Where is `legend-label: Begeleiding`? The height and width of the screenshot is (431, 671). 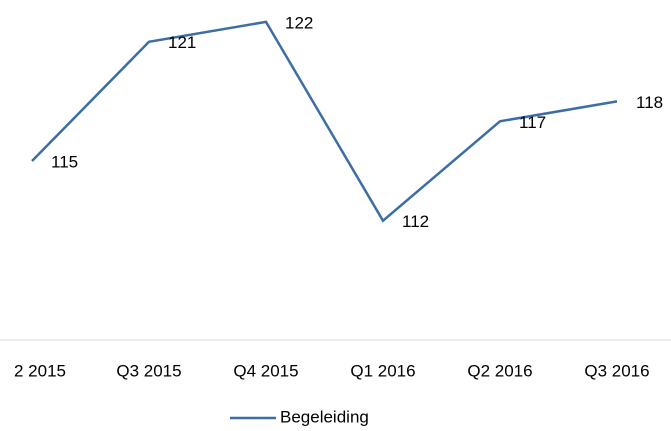
legend-label: Begeleiding is located at coordinates (324, 416).